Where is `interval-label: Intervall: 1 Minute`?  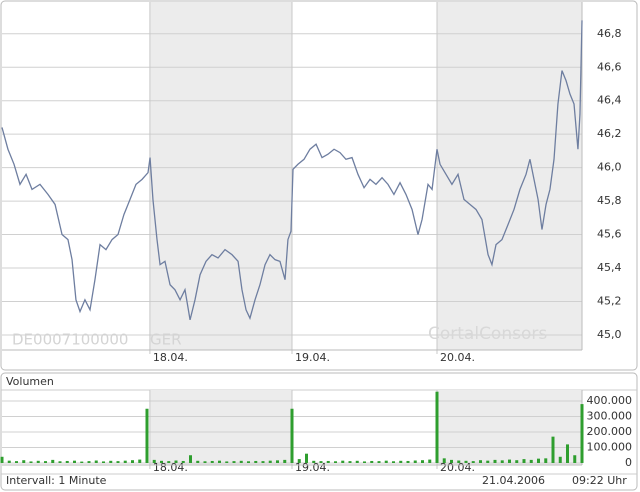
interval-label: Intervall: 1 Minute is located at coordinates (56, 480).